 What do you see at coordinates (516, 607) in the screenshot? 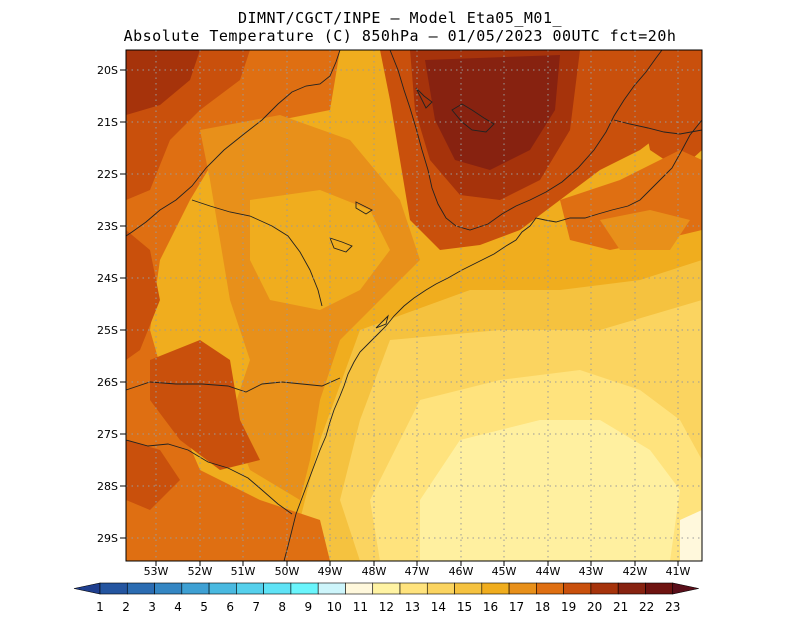
I see `colorbar-label: 17` at bounding box center [516, 607].